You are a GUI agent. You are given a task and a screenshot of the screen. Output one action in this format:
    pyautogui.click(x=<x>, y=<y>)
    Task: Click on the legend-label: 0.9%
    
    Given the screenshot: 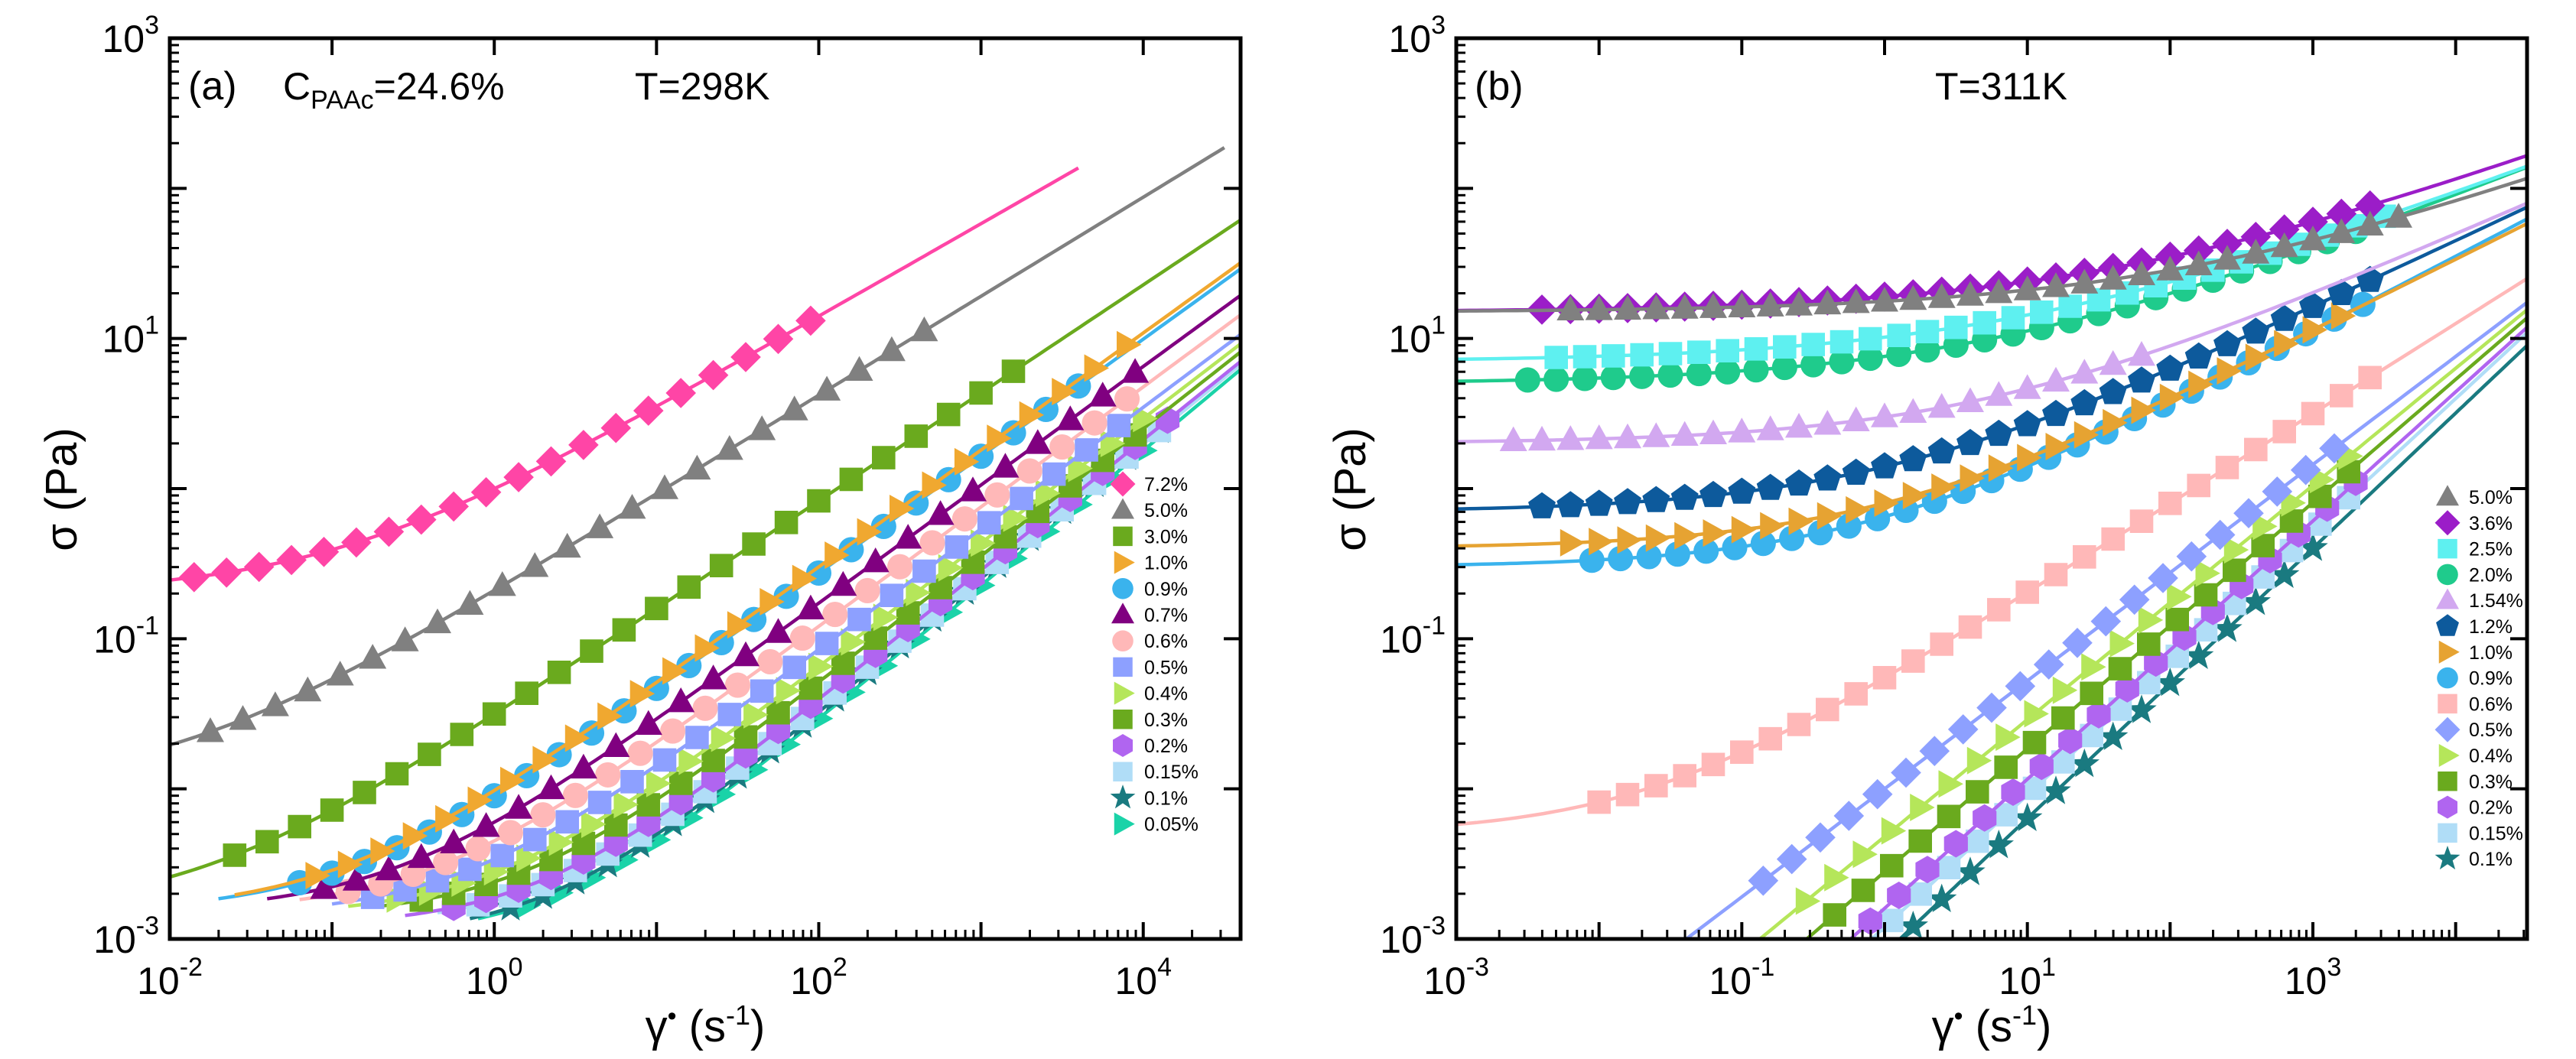 What is the action you would take?
    pyautogui.click(x=2491, y=679)
    